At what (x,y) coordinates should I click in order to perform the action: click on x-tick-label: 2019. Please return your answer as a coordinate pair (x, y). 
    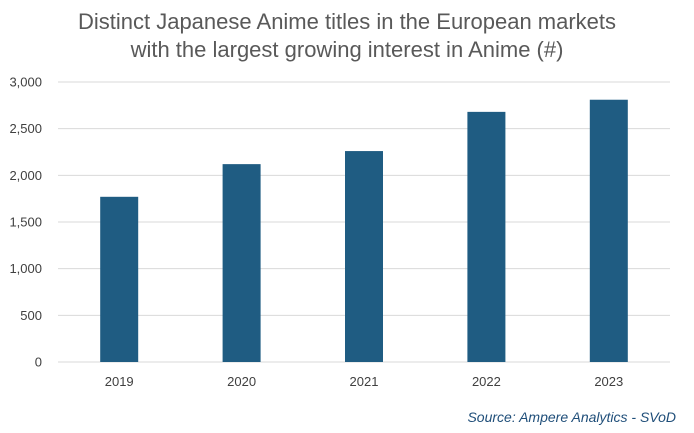
    Looking at the image, I should click on (119, 381).